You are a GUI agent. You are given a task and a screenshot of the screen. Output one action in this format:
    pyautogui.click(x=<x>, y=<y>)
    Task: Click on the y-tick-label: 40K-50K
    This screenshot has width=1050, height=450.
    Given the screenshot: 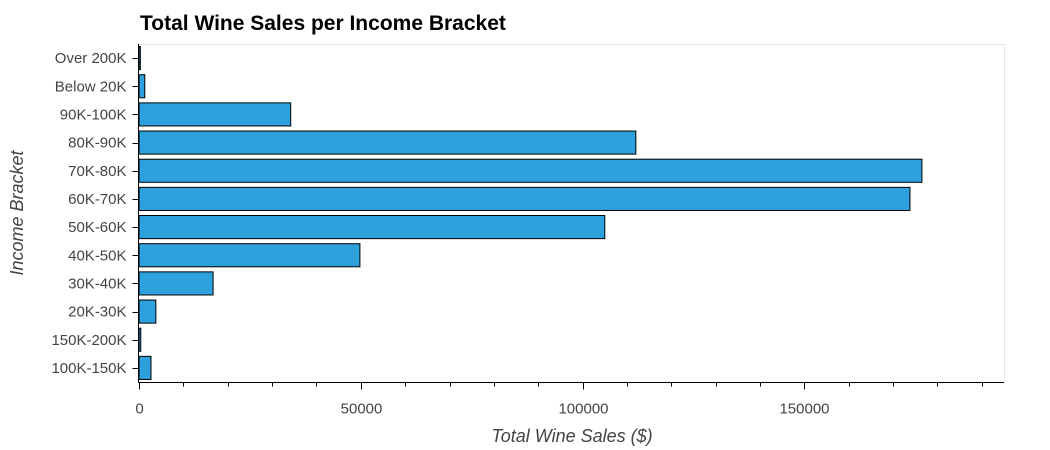 What is the action you would take?
    pyautogui.click(x=97, y=255)
    